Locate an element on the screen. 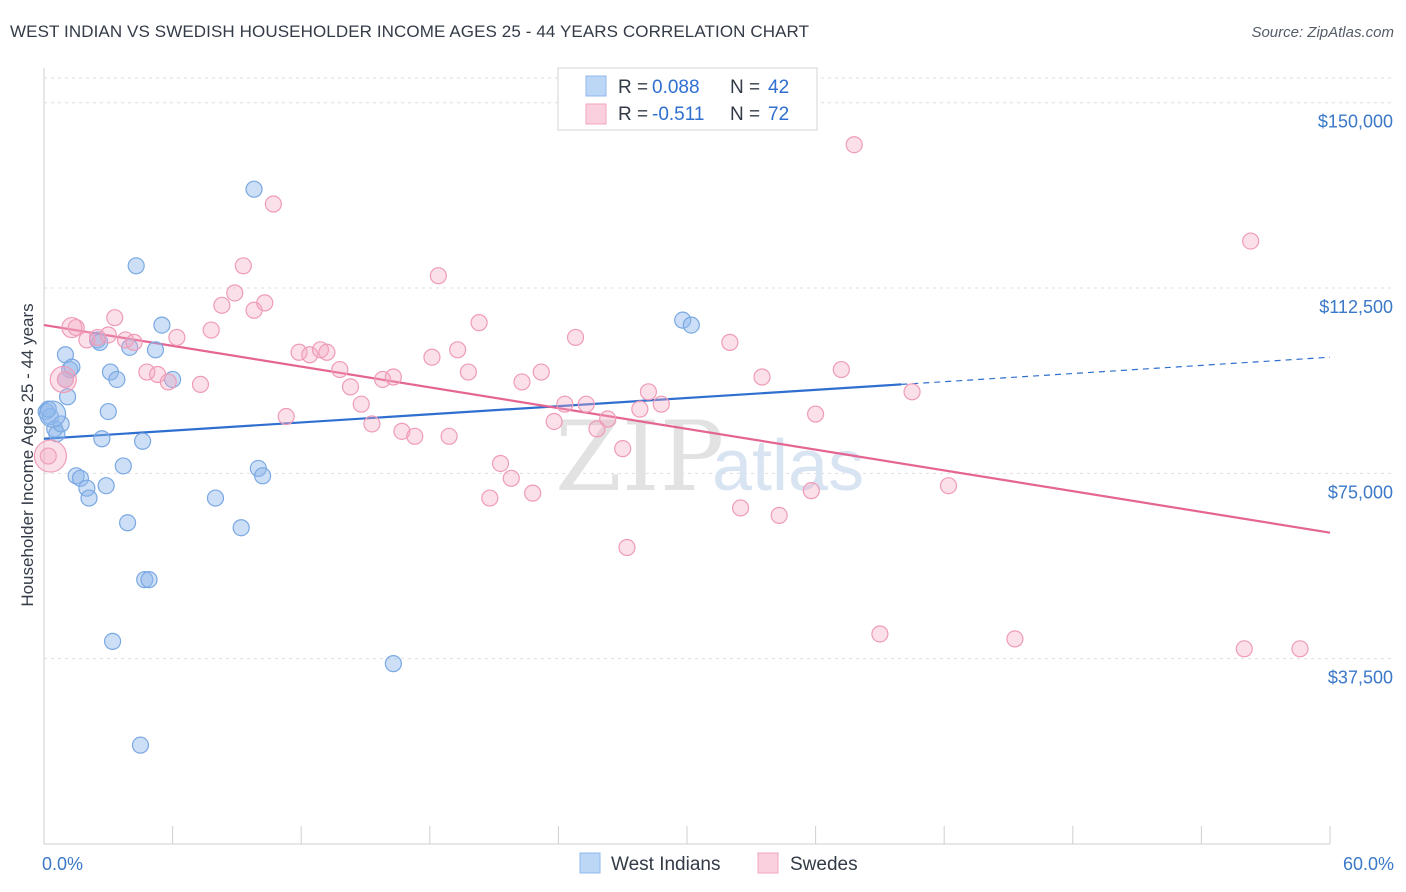 The width and height of the screenshot is (1406, 892). y-tick-label: $112,500 is located at coordinates (1356, 307).